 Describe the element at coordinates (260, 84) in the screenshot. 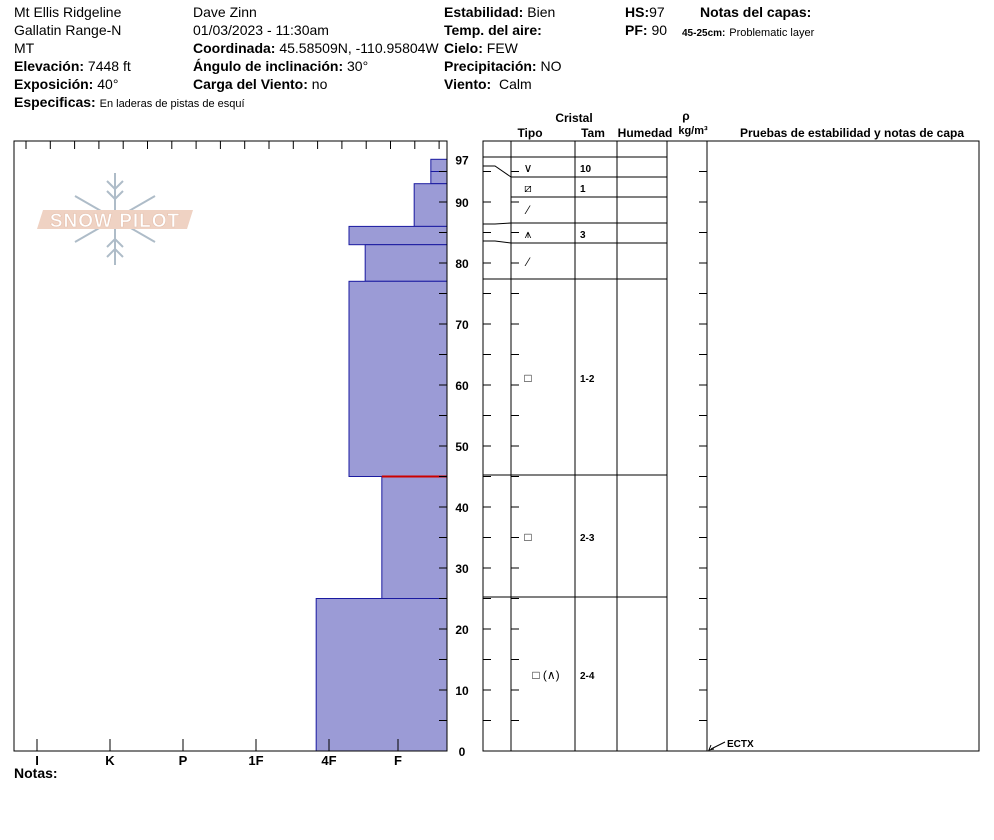

I see `wind-load: Carga del Viento: no` at that location.